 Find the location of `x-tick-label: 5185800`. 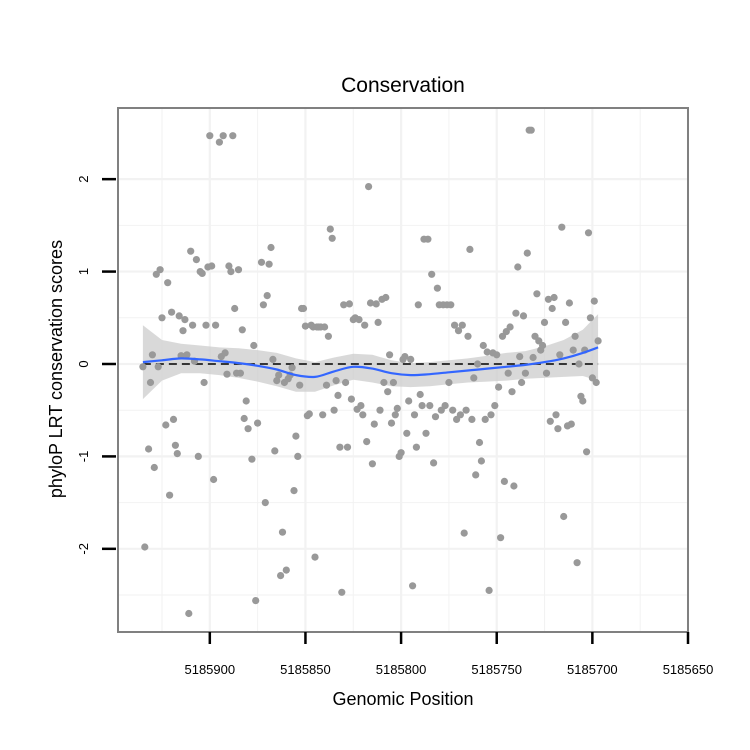

x-tick-label: 5185800 is located at coordinates (401, 669).